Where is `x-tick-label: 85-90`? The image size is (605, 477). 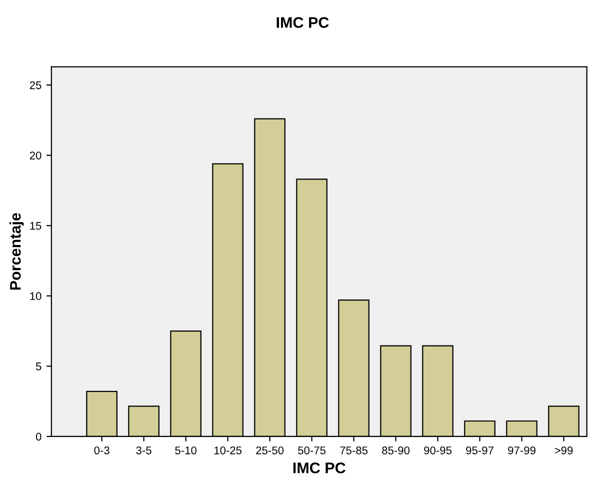 x-tick-label: 85-90 is located at coordinates (396, 450).